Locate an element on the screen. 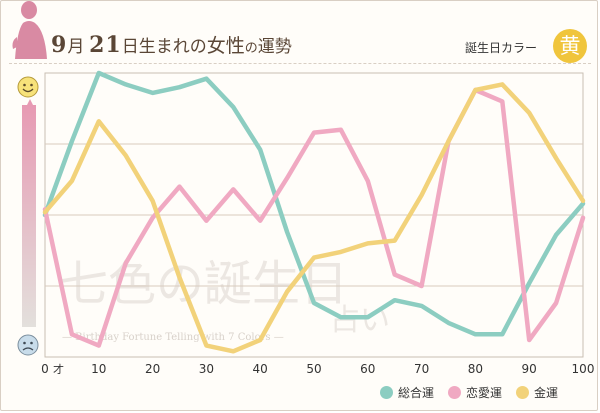  page-title: 9月 21日生まれの女性の運勢 is located at coordinates (171, 45).